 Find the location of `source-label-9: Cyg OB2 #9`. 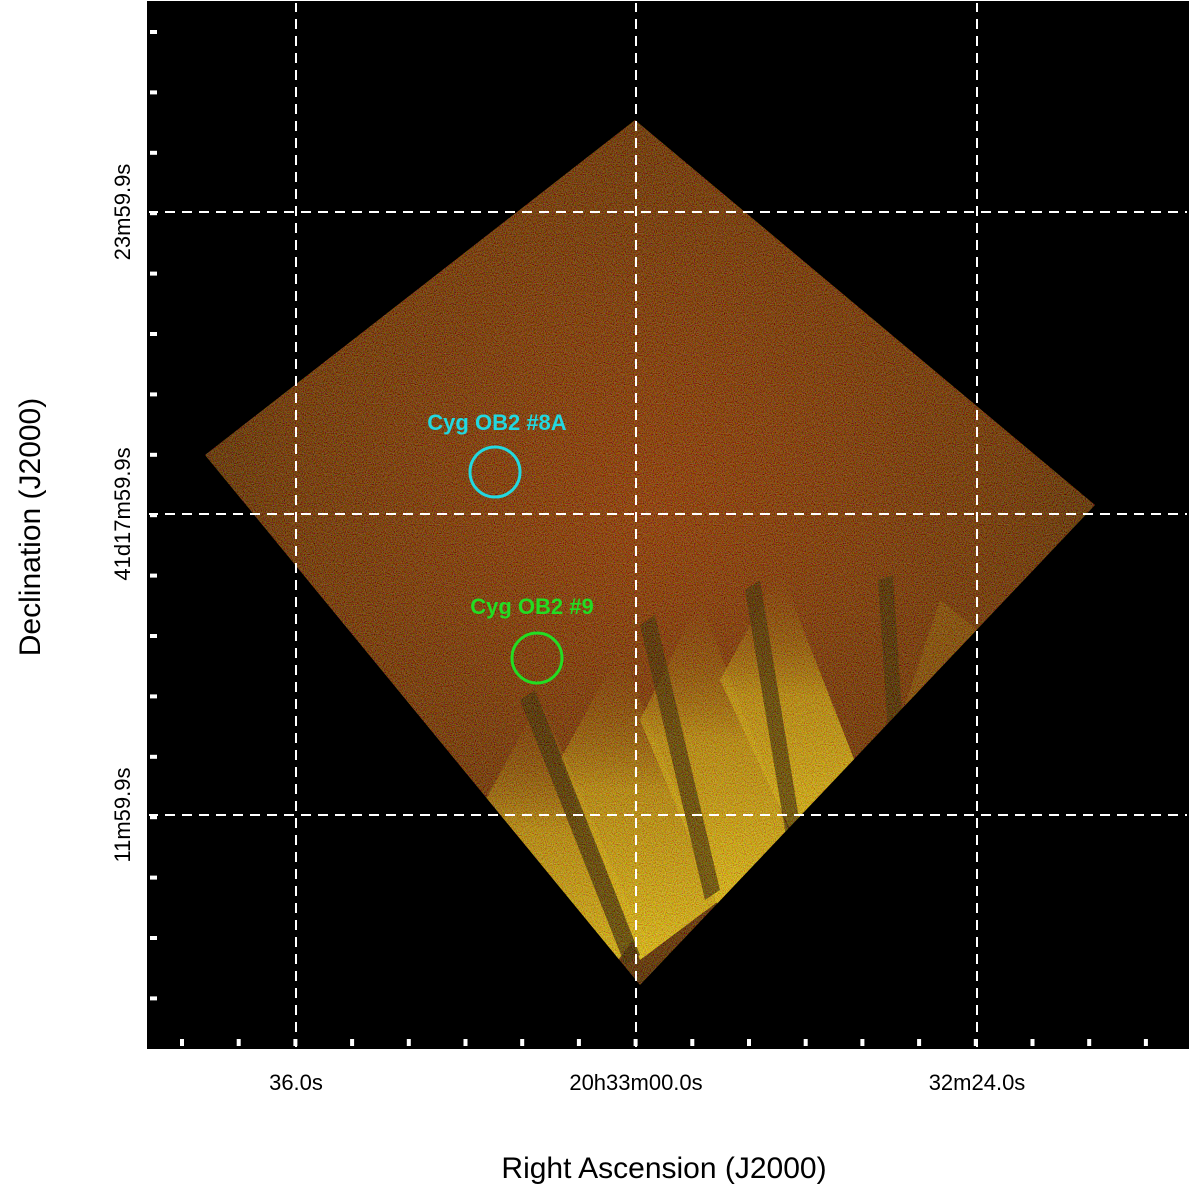

source-label-9: Cyg OB2 #9 is located at coordinates (532, 606).